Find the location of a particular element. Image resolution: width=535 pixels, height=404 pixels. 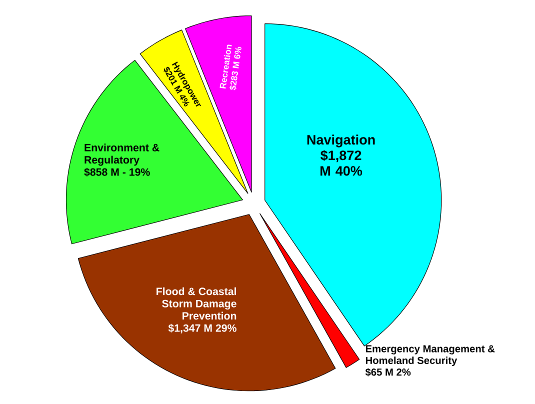

slice-label: Emergency Management & Homeland Security is located at coordinates (430, 355).